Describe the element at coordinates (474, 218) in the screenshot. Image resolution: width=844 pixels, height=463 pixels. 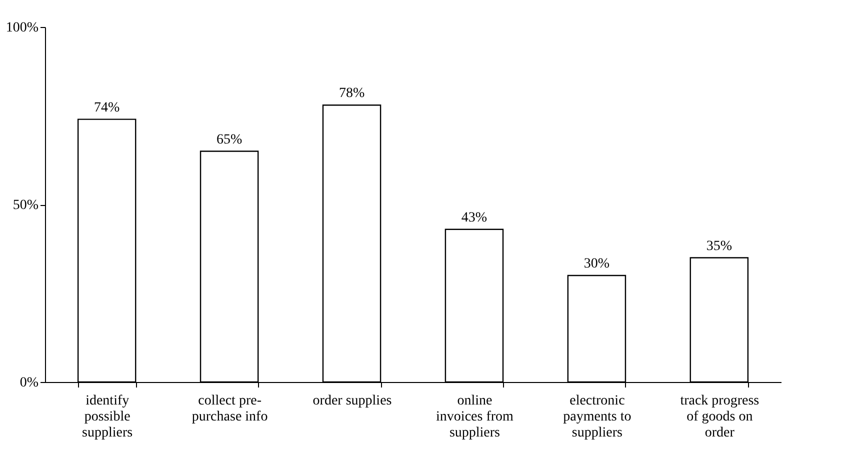
I see `data-label: 43%` at that location.